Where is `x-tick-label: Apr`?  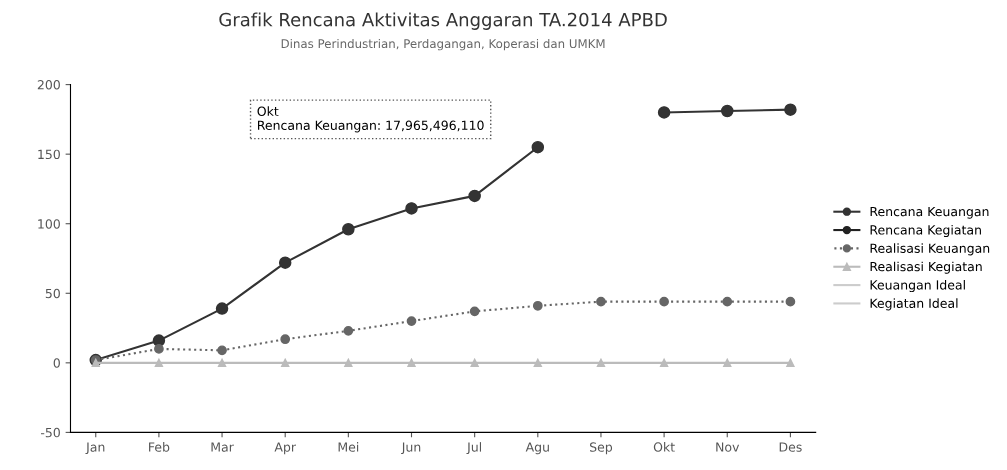 x-tick-label: Apr is located at coordinates (285, 448).